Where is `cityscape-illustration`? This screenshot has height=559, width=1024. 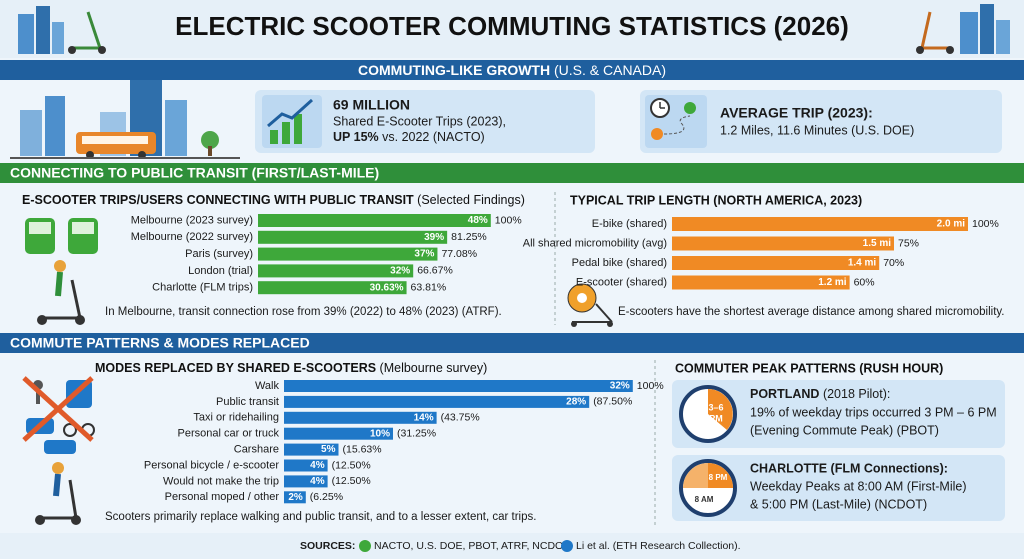
cityscape-illustration is located at coordinates (125, 119).